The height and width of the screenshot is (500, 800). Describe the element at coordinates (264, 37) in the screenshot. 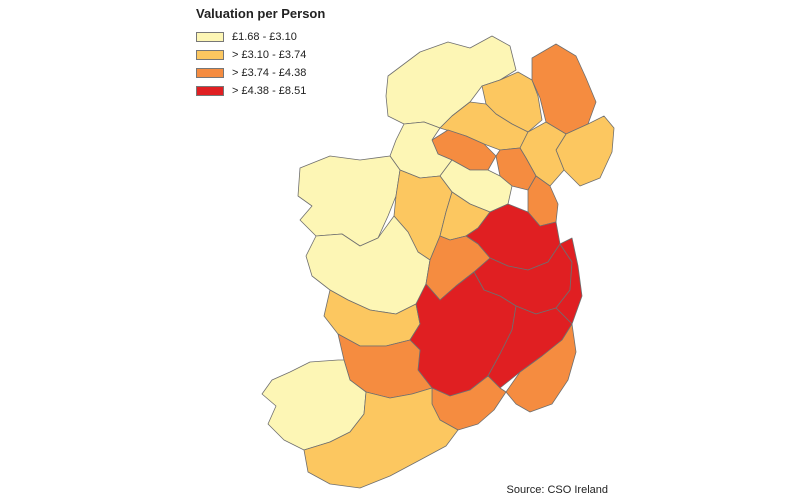

I see `legend-label: £1.68 - £3.10` at that location.